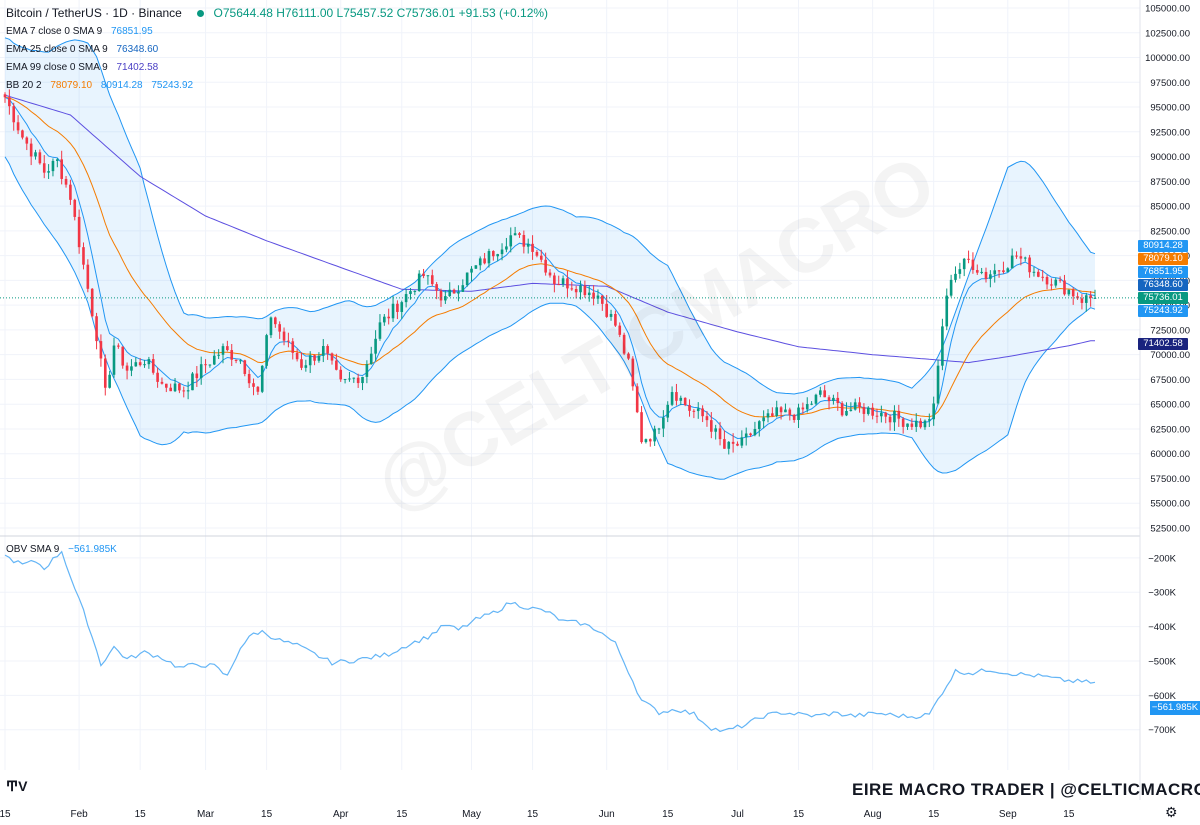  What do you see at coordinates (17, 786) in the screenshot?
I see `tradingview-logo-icon: ͲV` at bounding box center [17, 786].